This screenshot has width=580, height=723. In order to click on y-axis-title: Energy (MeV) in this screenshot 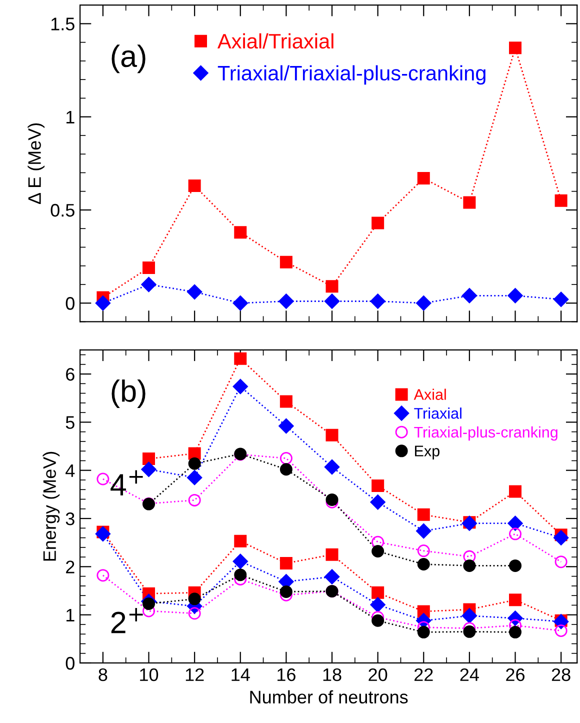, I will do `click(51, 506)`.